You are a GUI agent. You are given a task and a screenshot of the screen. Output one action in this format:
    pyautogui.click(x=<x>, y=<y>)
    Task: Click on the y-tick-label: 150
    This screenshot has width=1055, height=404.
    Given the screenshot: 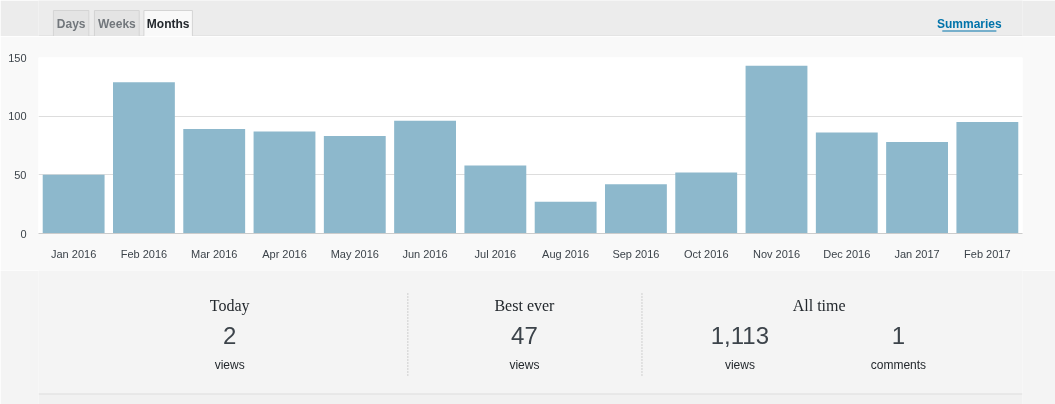 What is the action you would take?
    pyautogui.click(x=17, y=57)
    